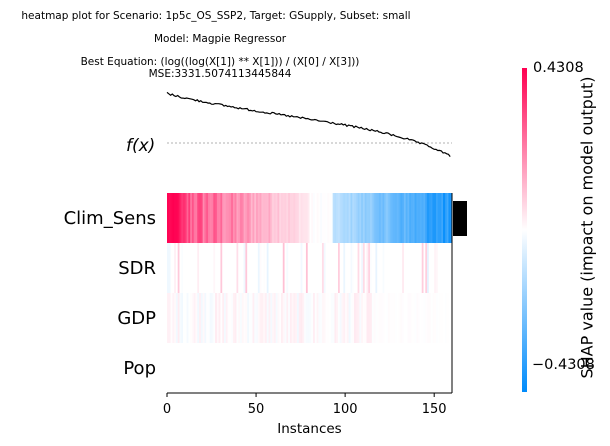 Image resolution: width=610 pixels, height=446 pixels. I want to click on feature-label-sdr: SDR, so click(137, 268).